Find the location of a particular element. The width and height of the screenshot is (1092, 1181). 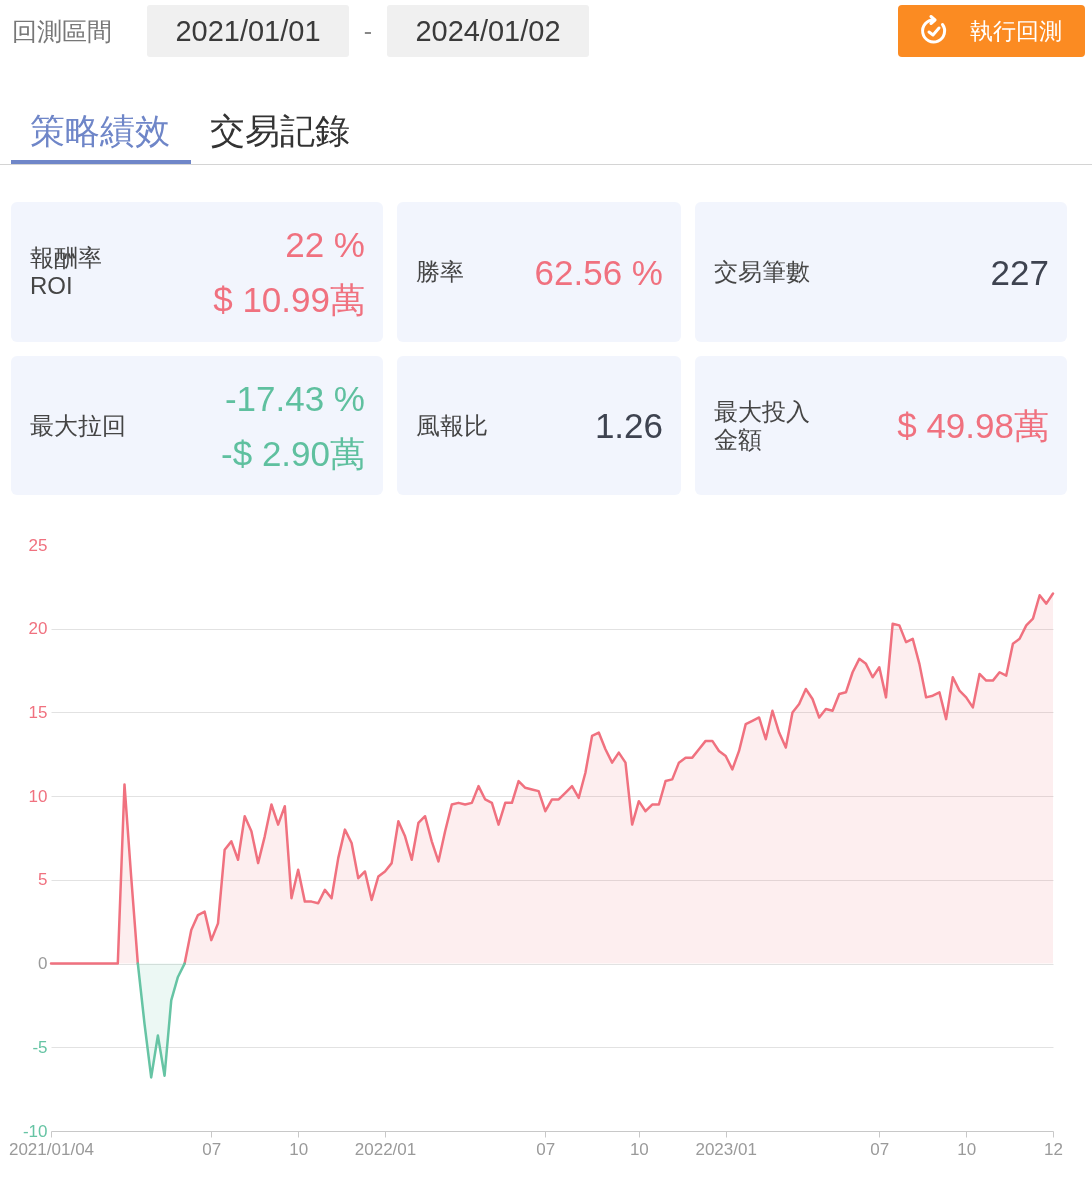

text: 交易記錄 is located at coordinates (280, 131).